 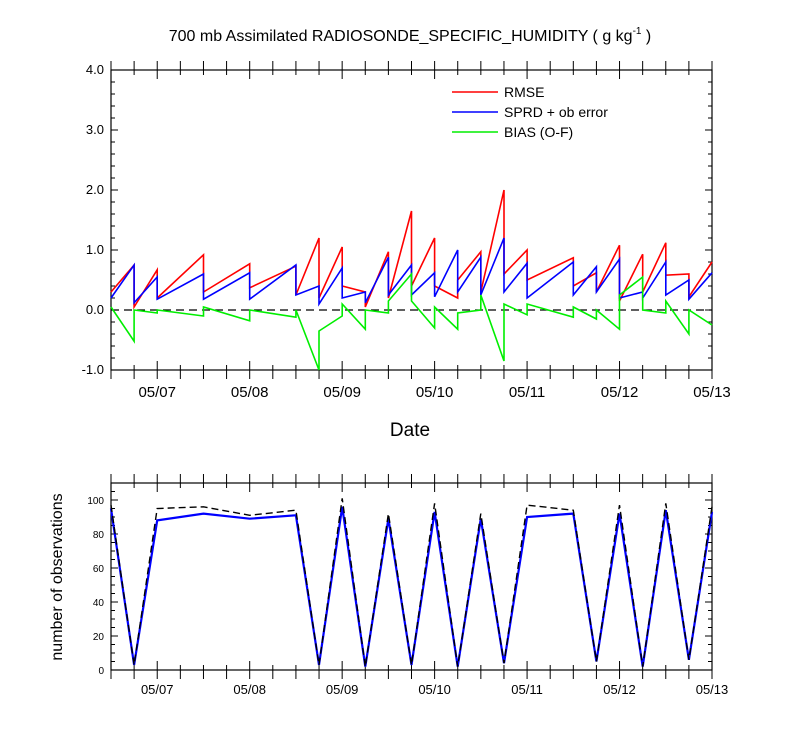 What do you see at coordinates (99, 535) in the screenshot?
I see `bottom-y-tick-label: 80` at bounding box center [99, 535].